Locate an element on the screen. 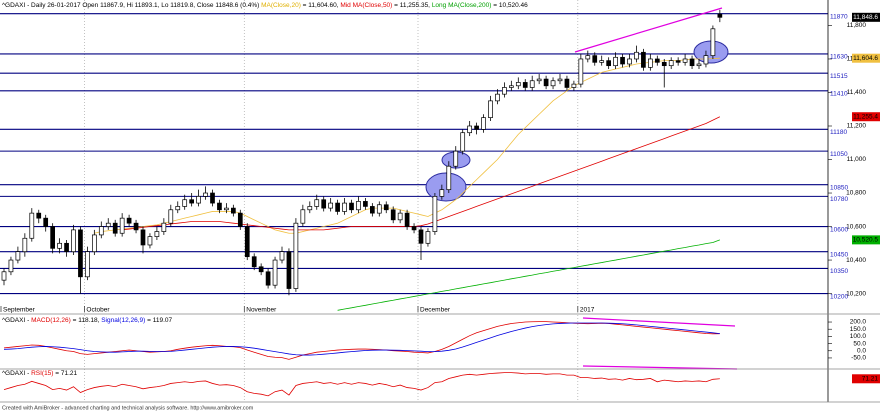 This screenshot has width=880, height=413. level-label: 11630 is located at coordinates (839, 57).